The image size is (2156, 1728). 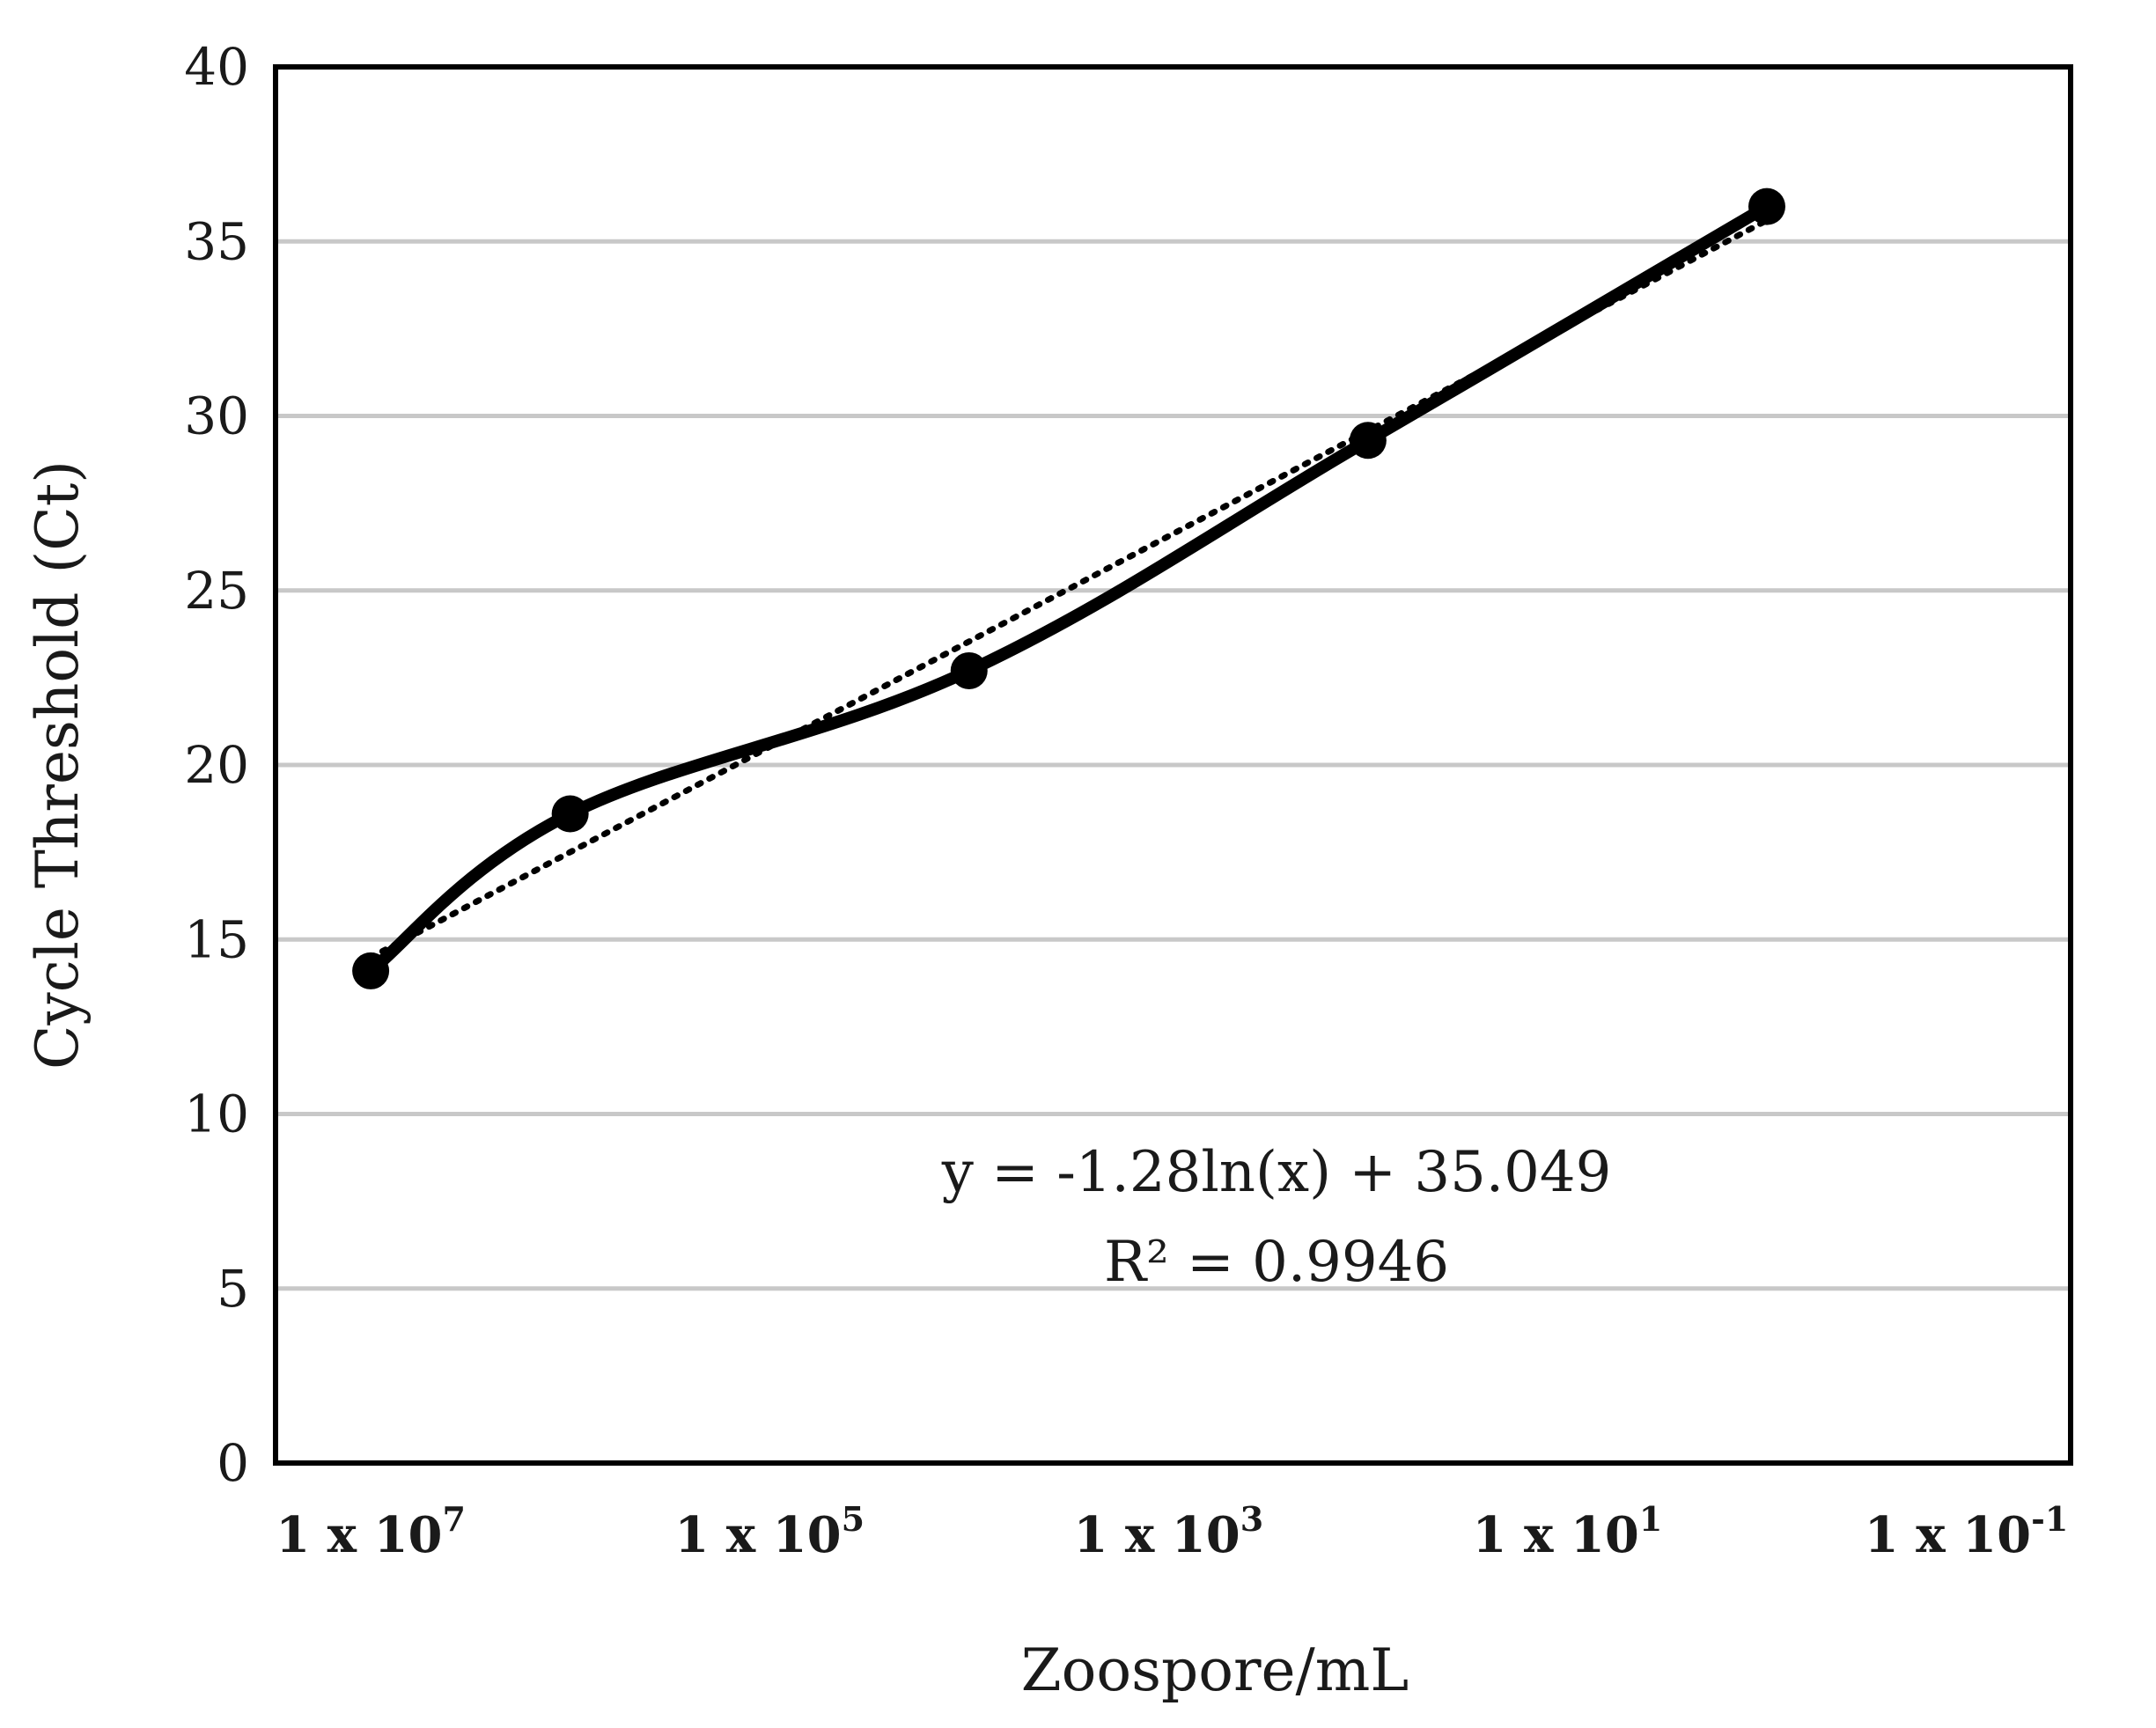 I want to click on y-tick-label: 35, so click(x=217, y=241).